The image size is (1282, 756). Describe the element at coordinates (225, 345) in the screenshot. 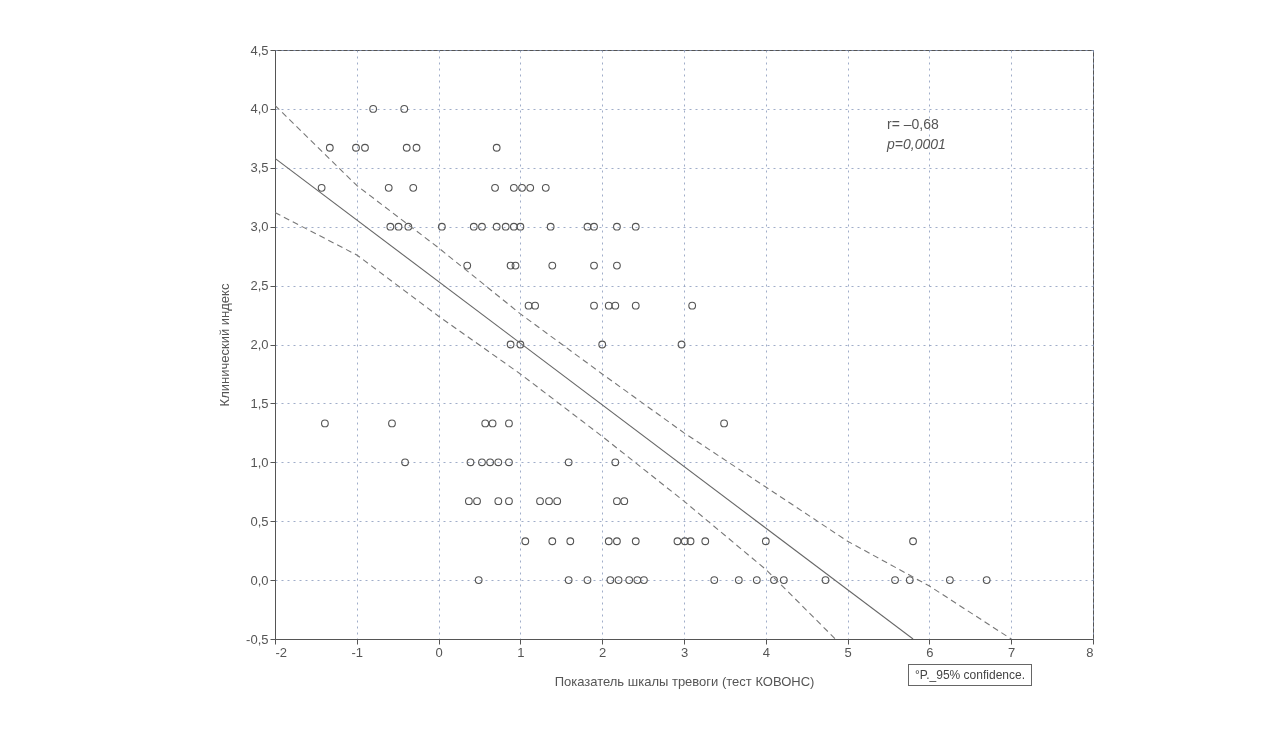

I see `y-axis-title: Клинический индекс` at that location.